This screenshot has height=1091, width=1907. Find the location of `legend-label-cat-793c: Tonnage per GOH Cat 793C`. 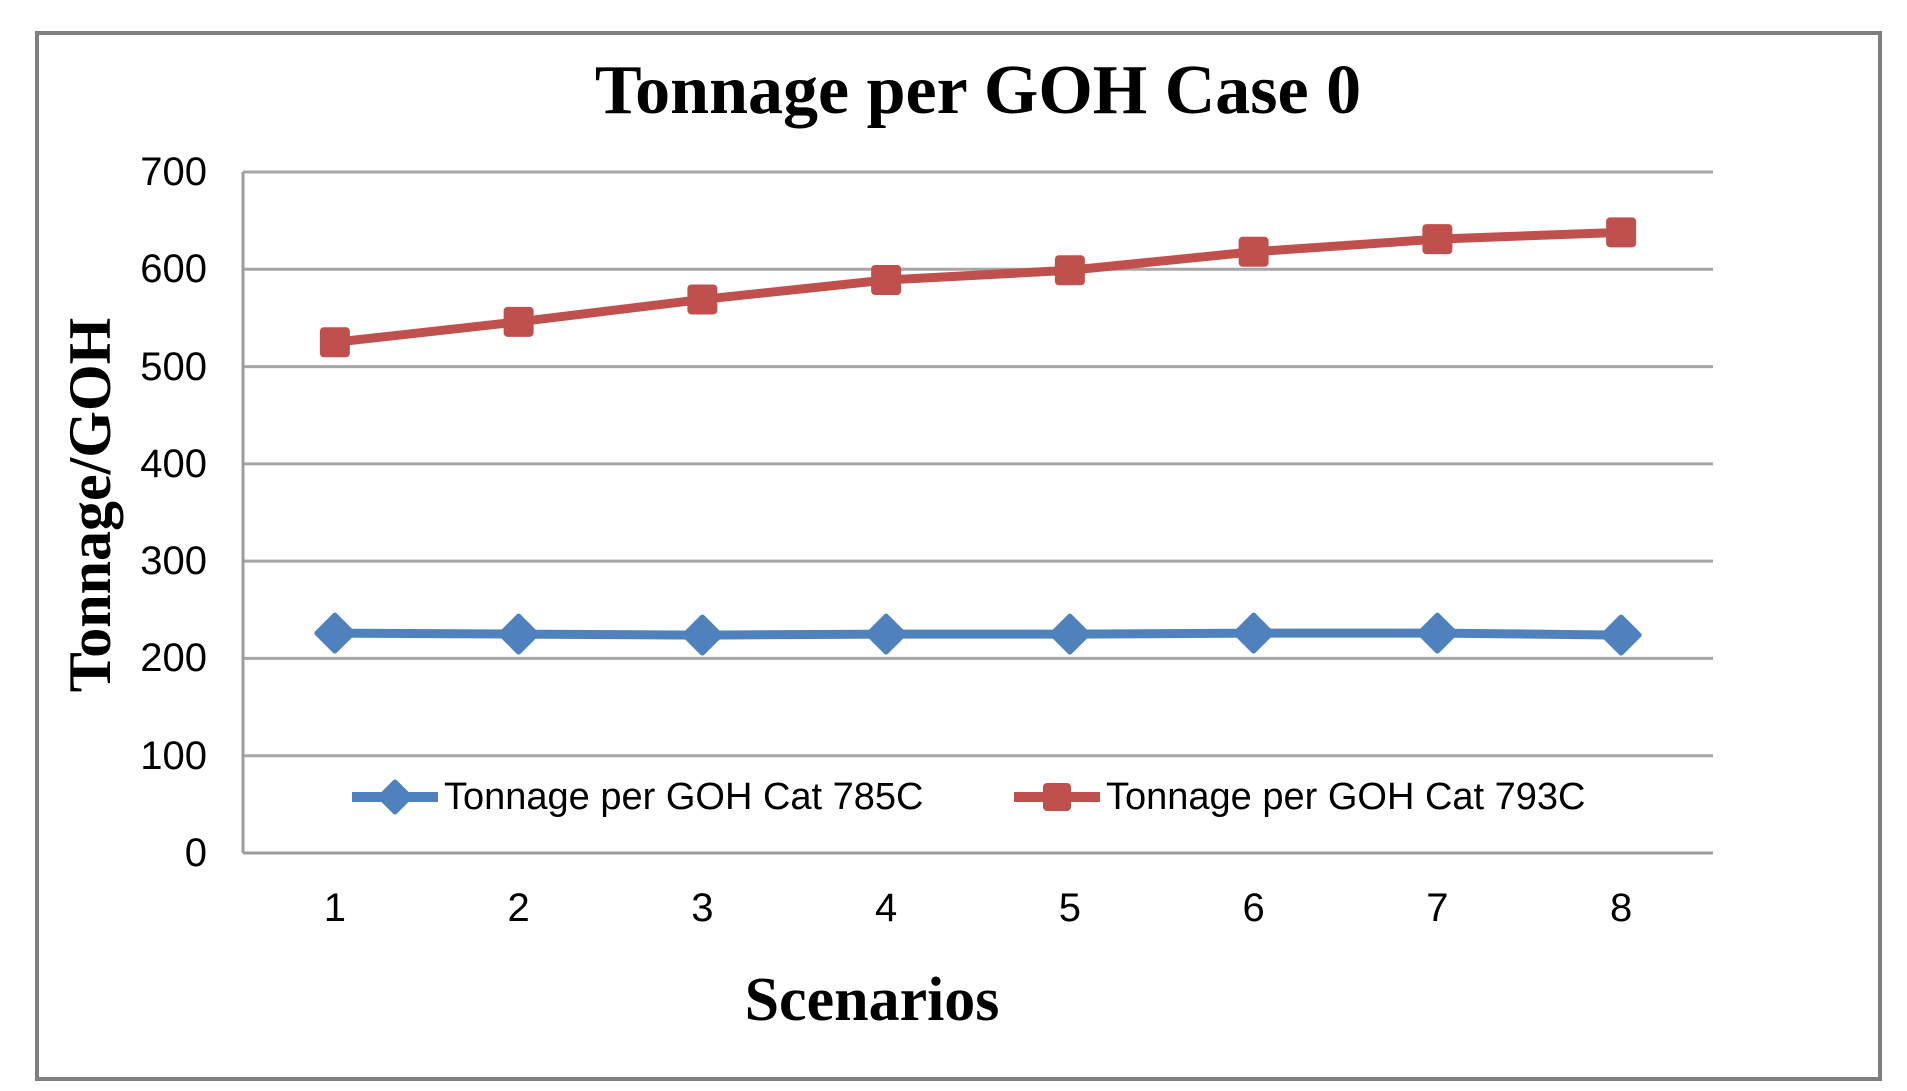

legend-label-cat-793c: Tonnage per GOH Cat 793C is located at coordinates (1346, 797).